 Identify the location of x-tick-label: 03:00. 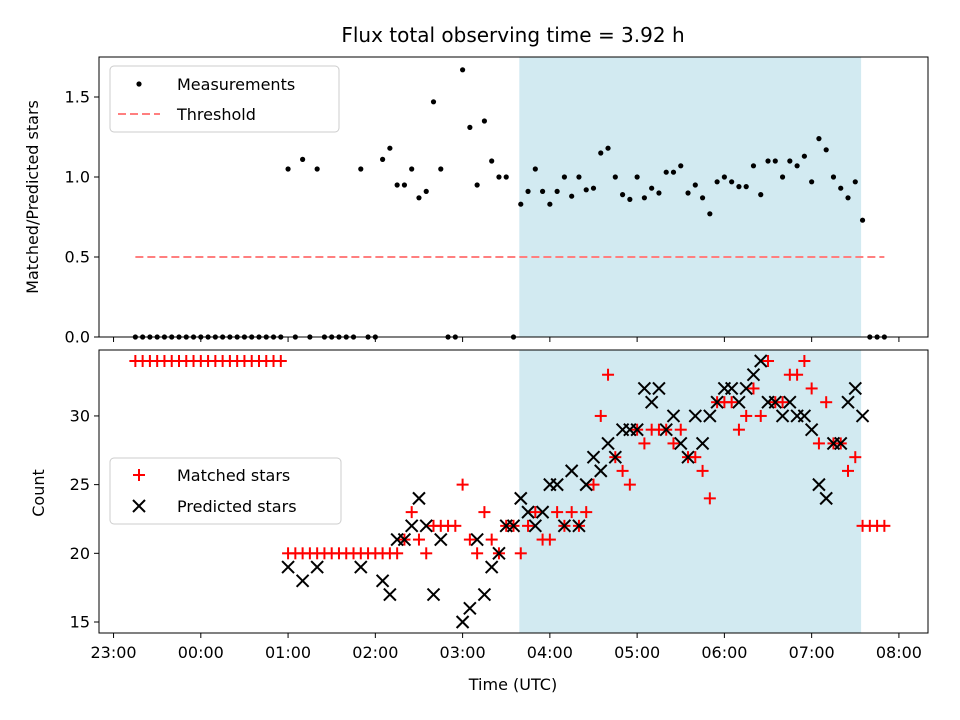
(463, 652).